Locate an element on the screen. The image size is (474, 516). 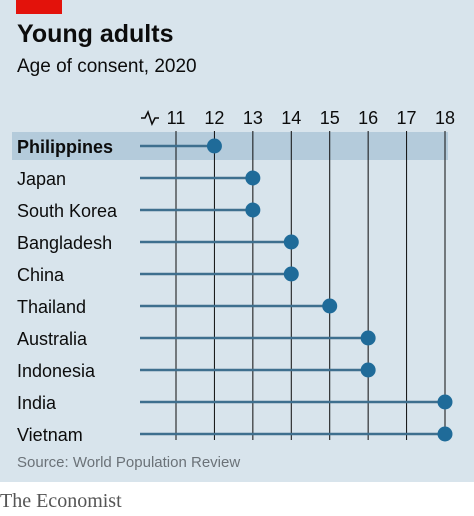
highlight-band is located at coordinates (230, 146).